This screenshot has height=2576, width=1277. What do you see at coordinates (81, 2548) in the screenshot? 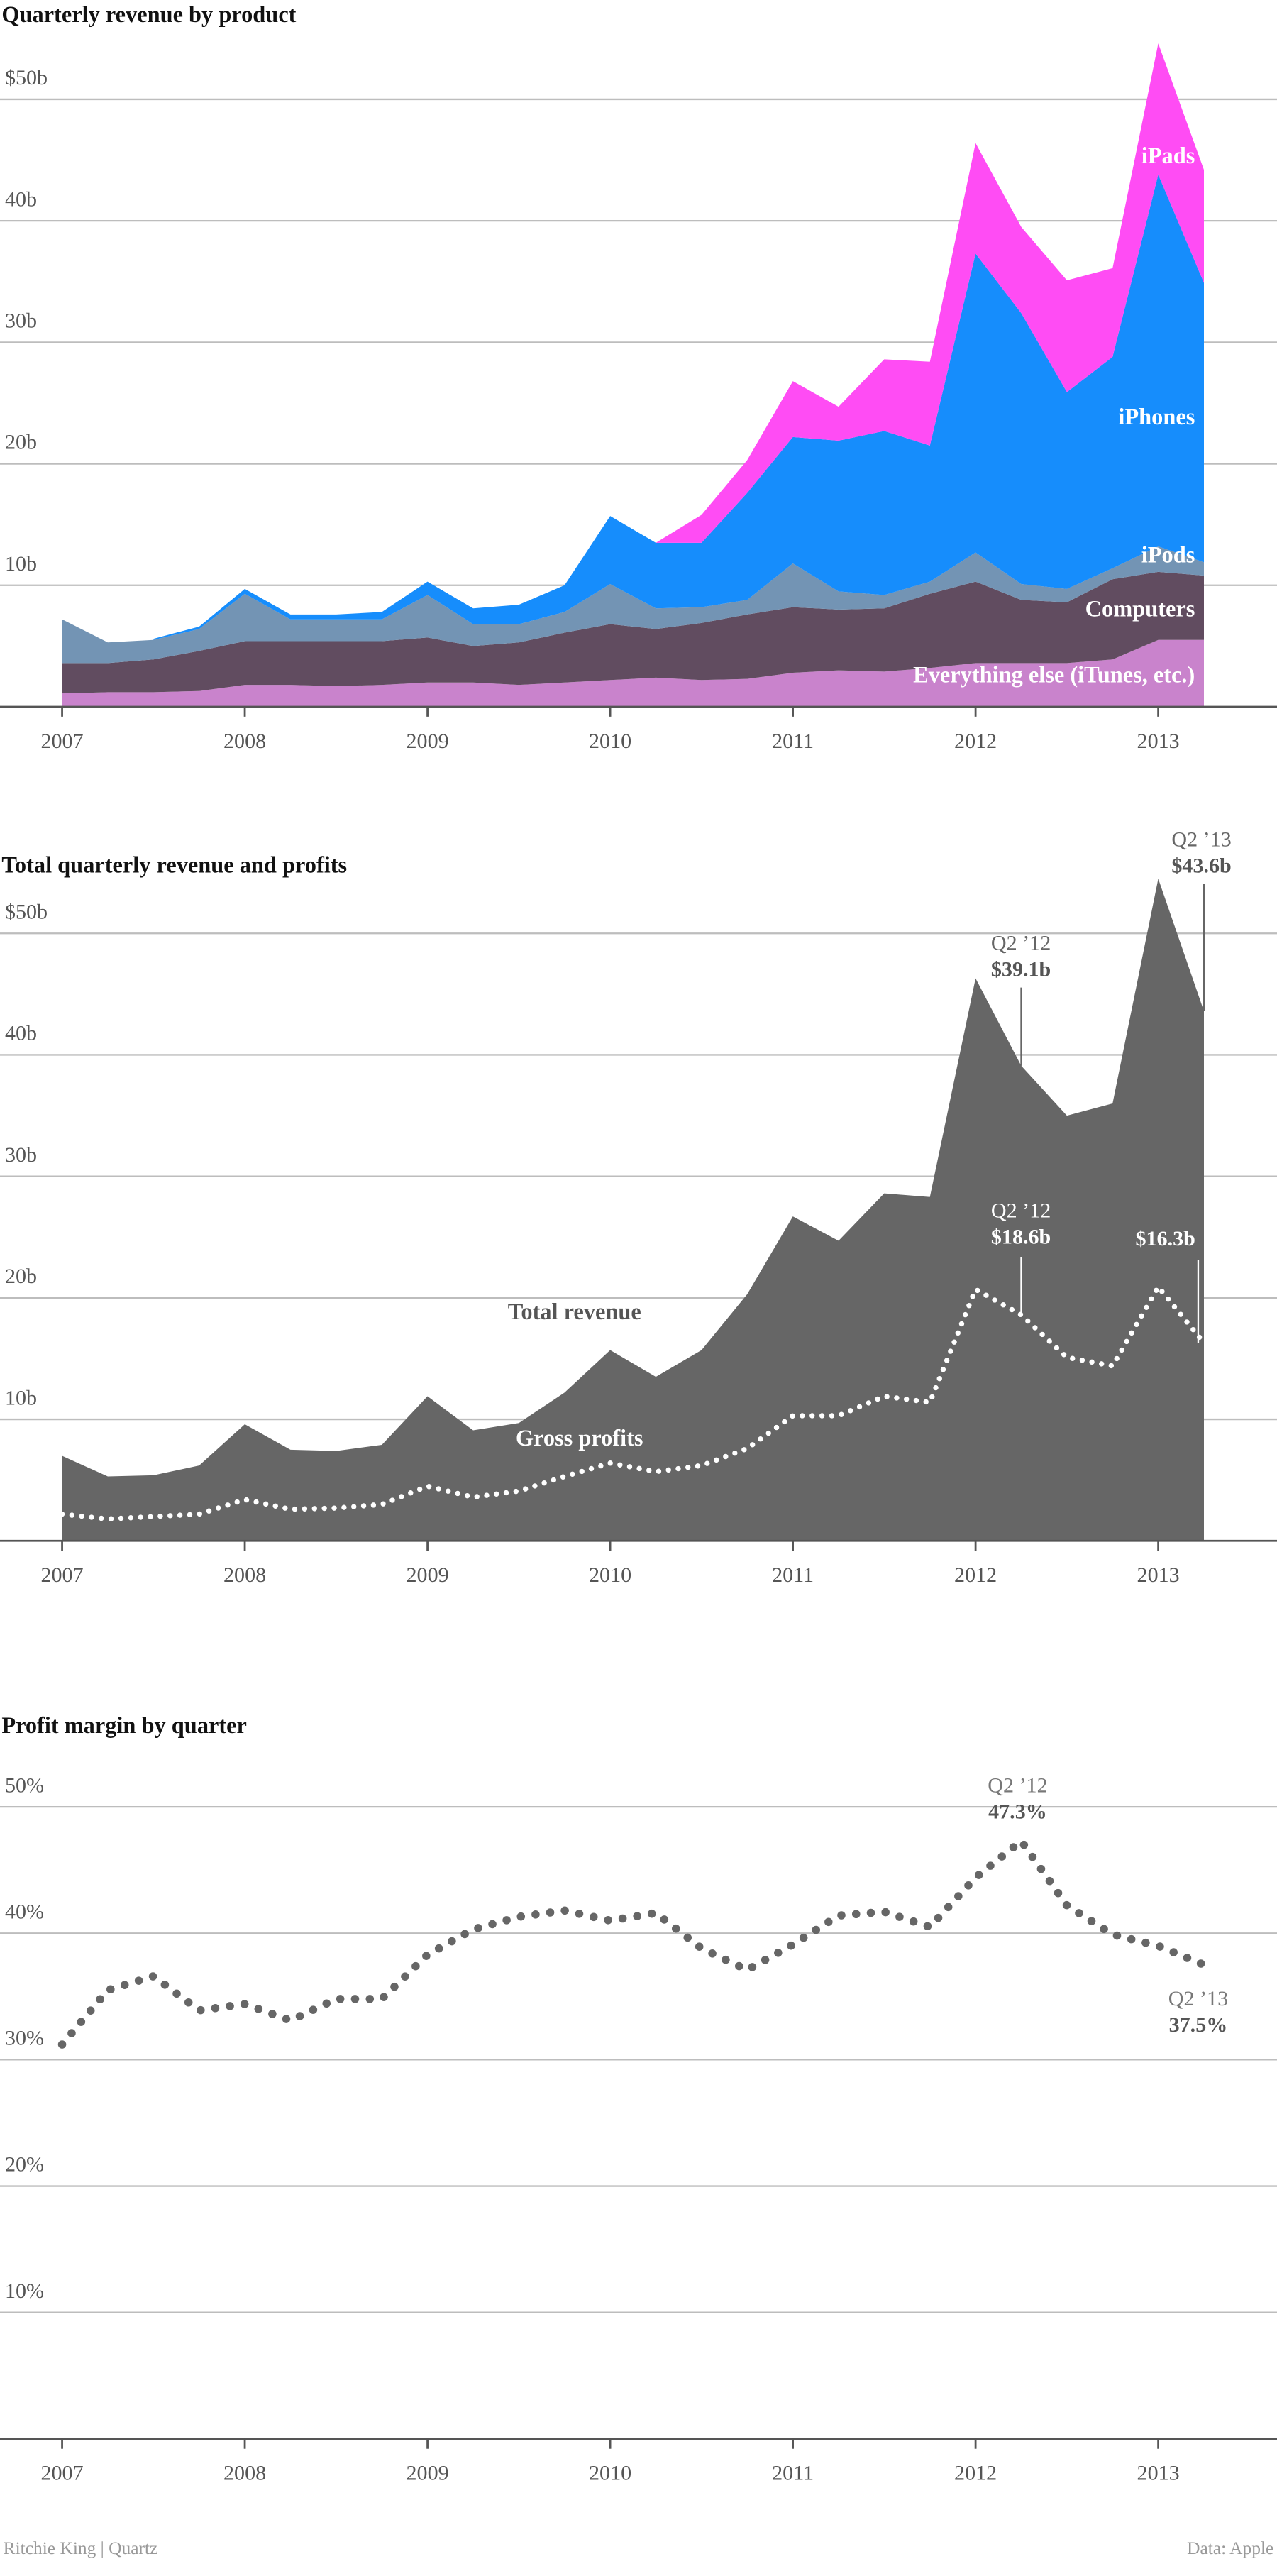
I see `credit: Ritchie King | Quartz` at bounding box center [81, 2548].